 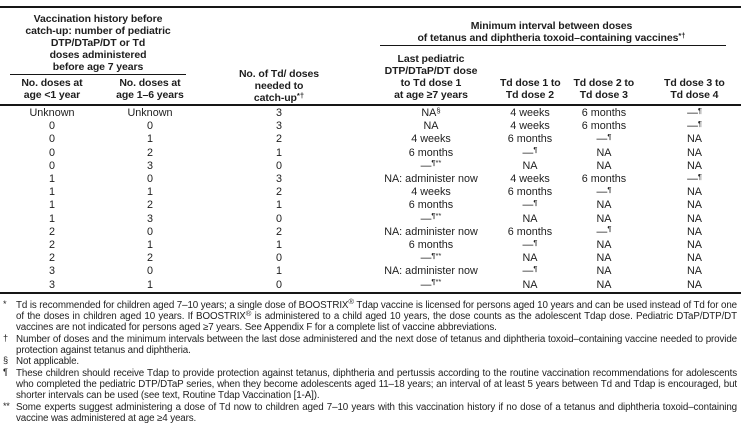 I want to click on table-row: 3 1 0 —¶** NA NA NA, so click(x=370, y=285).